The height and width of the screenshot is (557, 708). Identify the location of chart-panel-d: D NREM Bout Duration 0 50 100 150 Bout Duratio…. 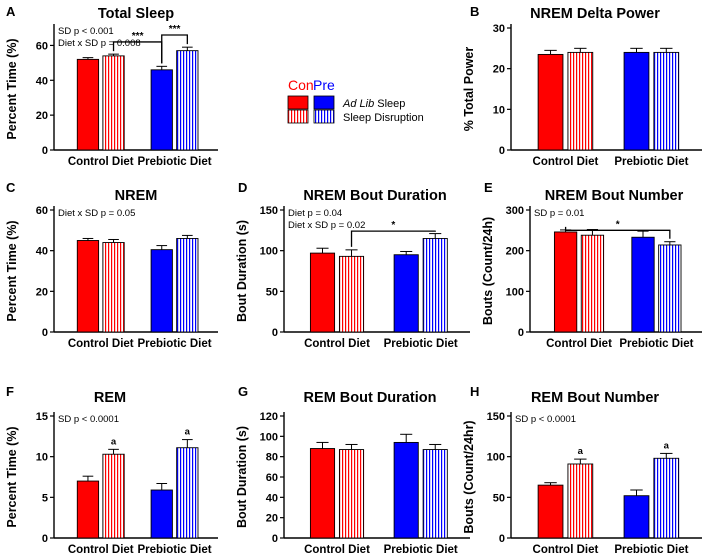
(352, 265).